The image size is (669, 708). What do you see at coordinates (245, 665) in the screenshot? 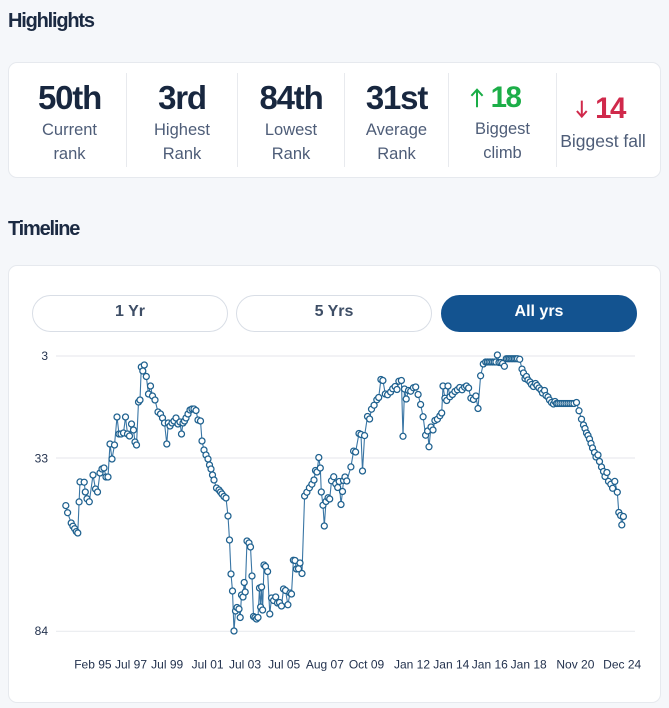
I see `svg-text: Jul 03` at bounding box center [245, 665].